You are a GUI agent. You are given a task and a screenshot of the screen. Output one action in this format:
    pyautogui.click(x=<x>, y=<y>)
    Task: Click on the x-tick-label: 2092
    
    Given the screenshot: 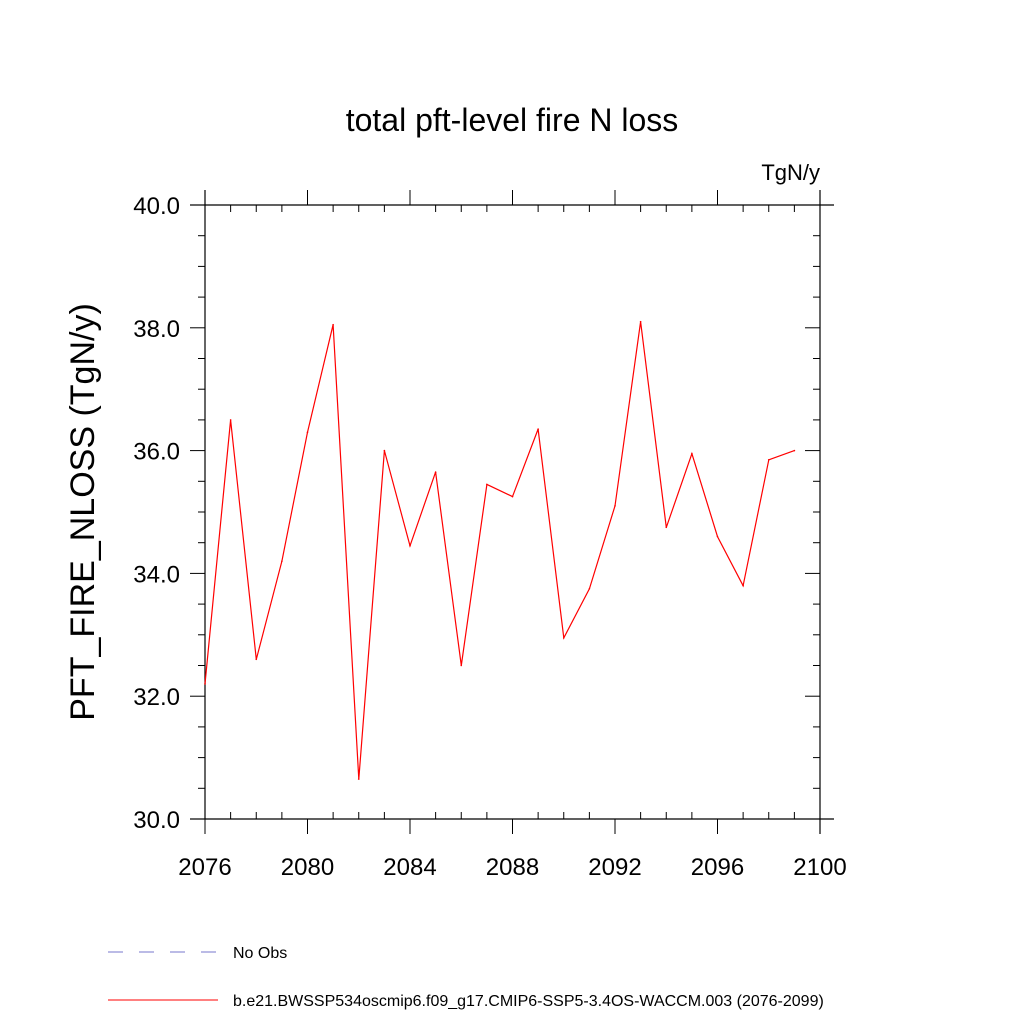 What is the action you would take?
    pyautogui.click(x=614, y=867)
    